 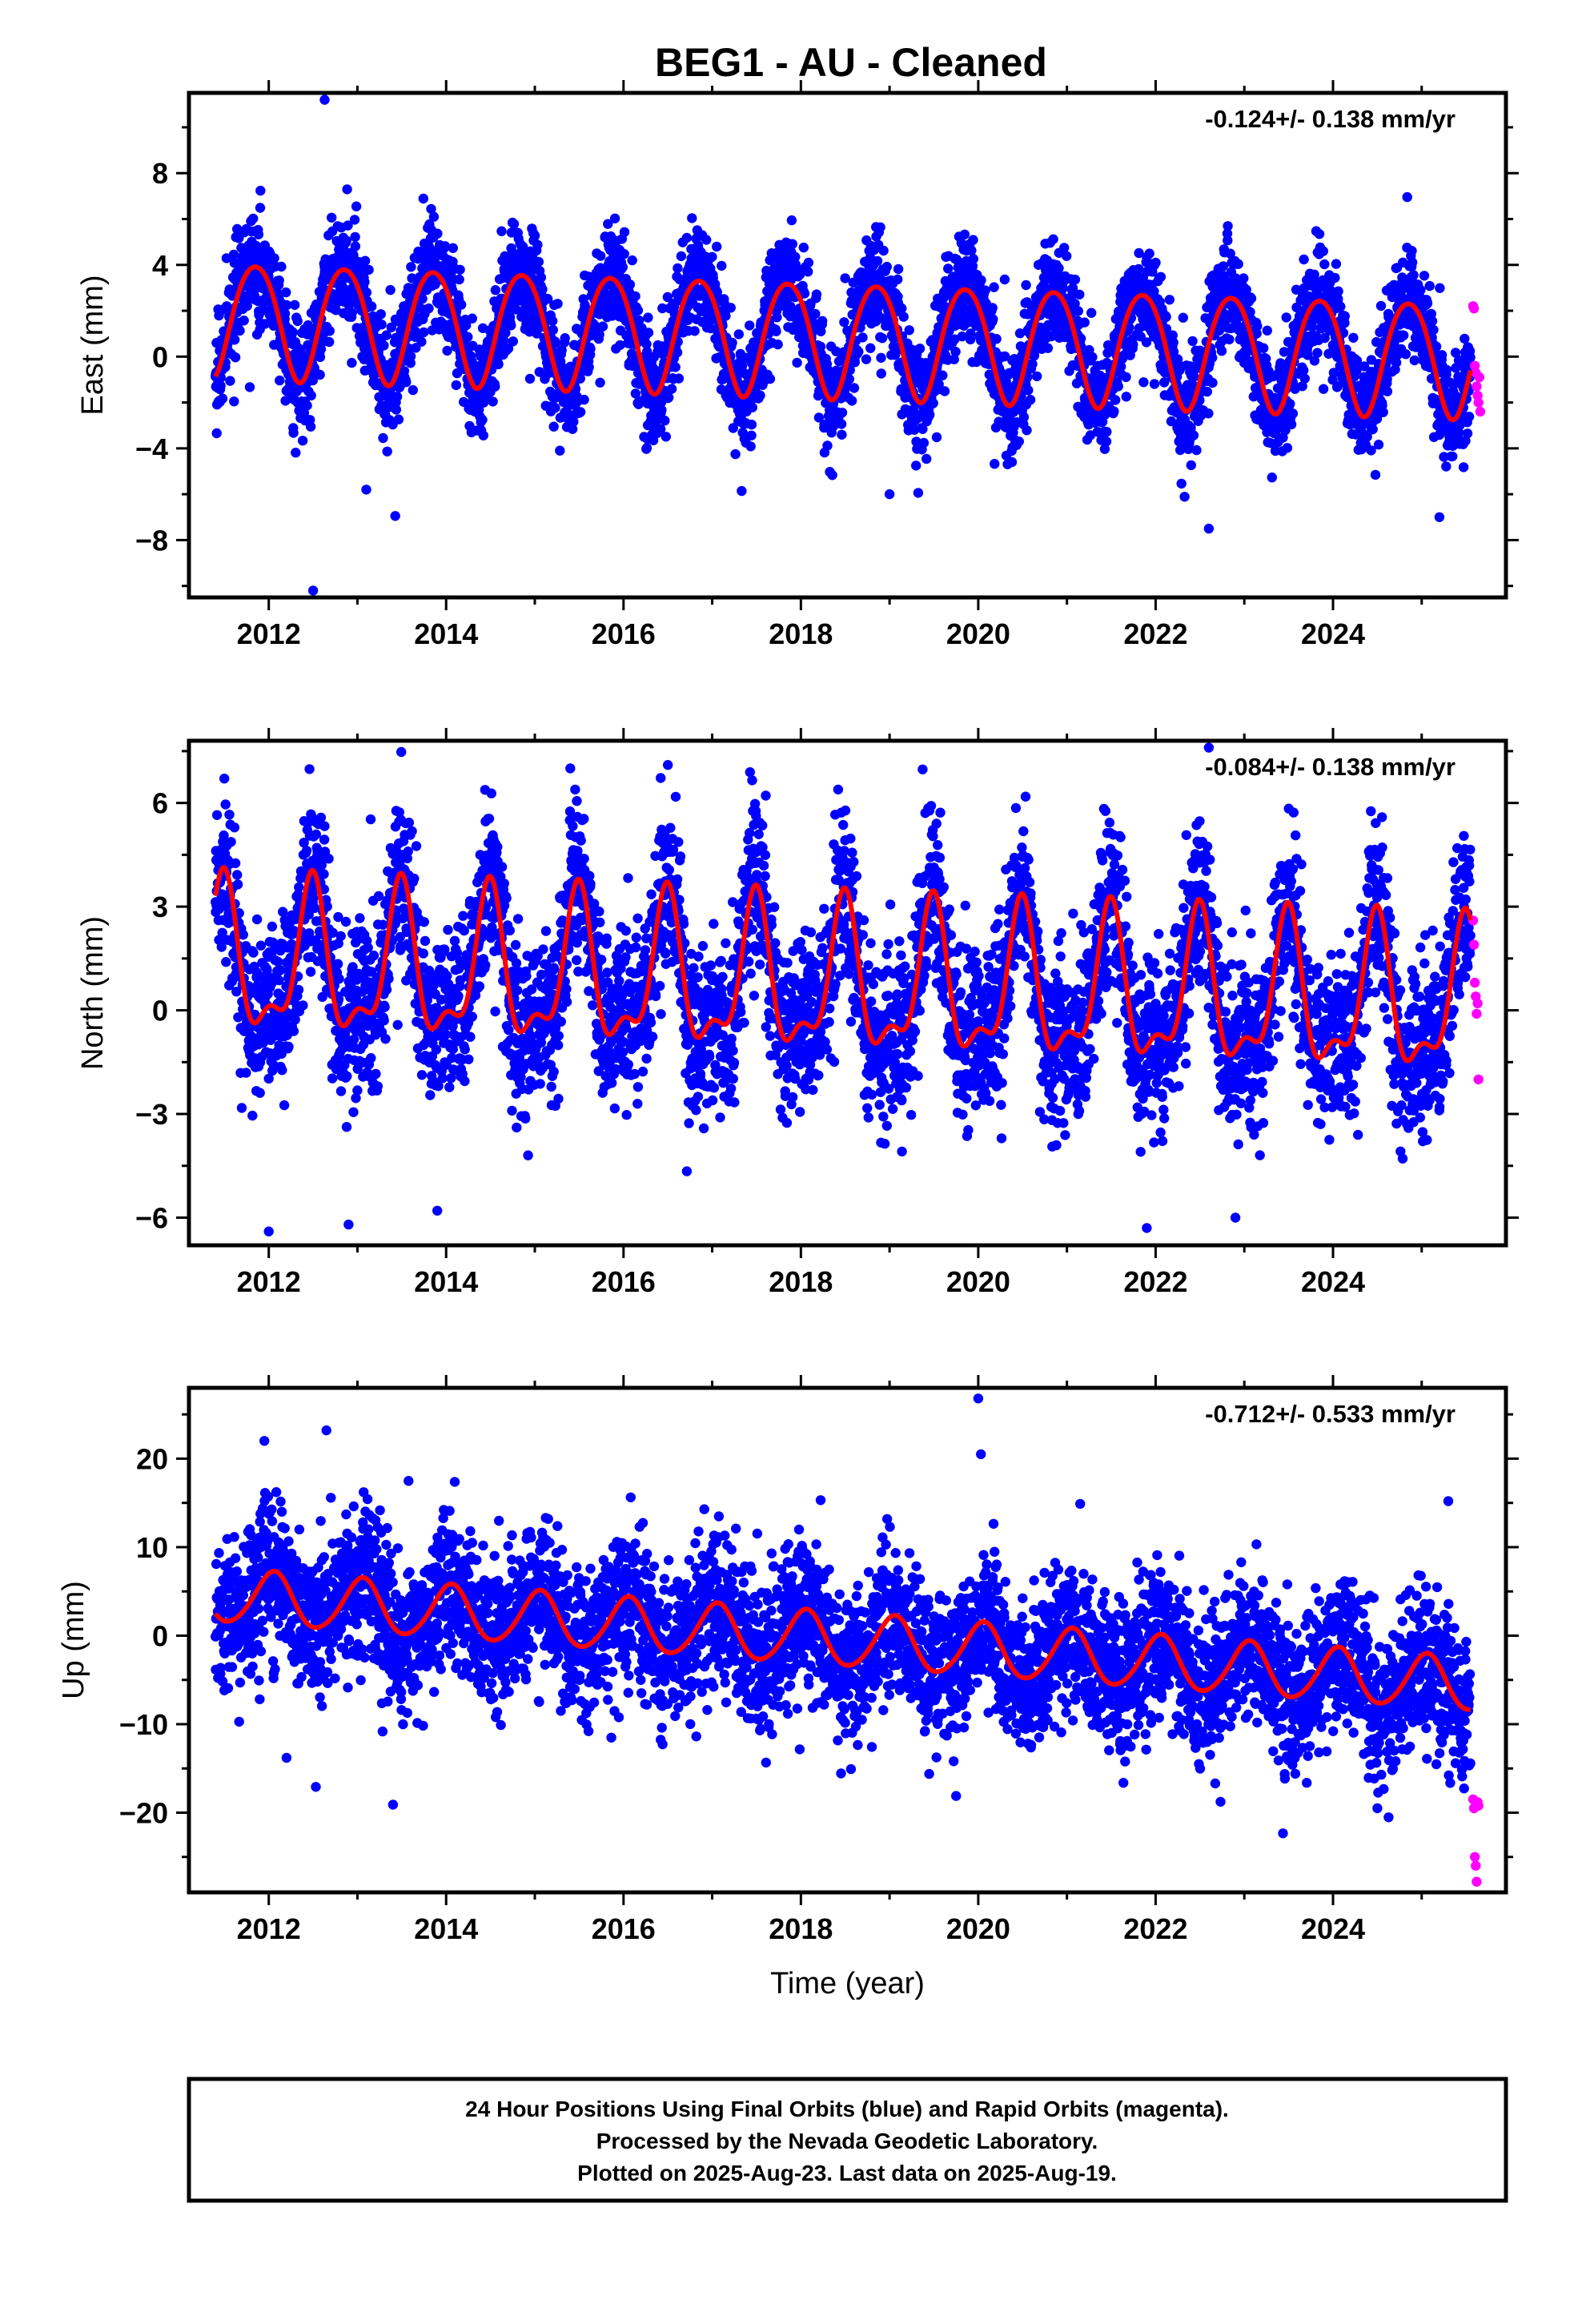 I want to click on x-tick-label: 2012, so click(x=269, y=633).